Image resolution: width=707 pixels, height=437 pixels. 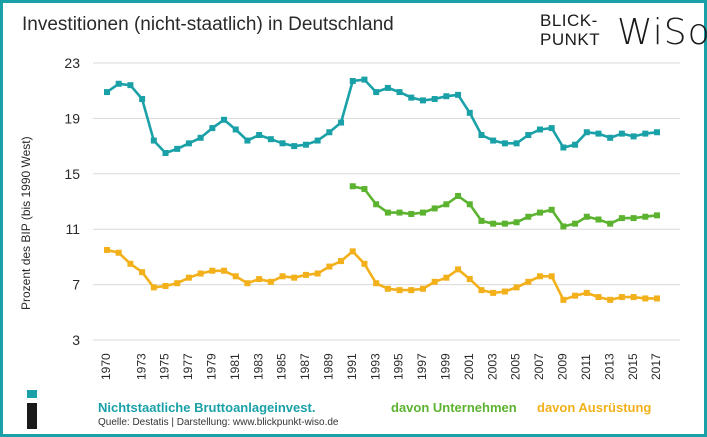 What do you see at coordinates (469, 366) in the screenshot?
I see `x-tick-label: 2001` at bounding box center [469, 366].